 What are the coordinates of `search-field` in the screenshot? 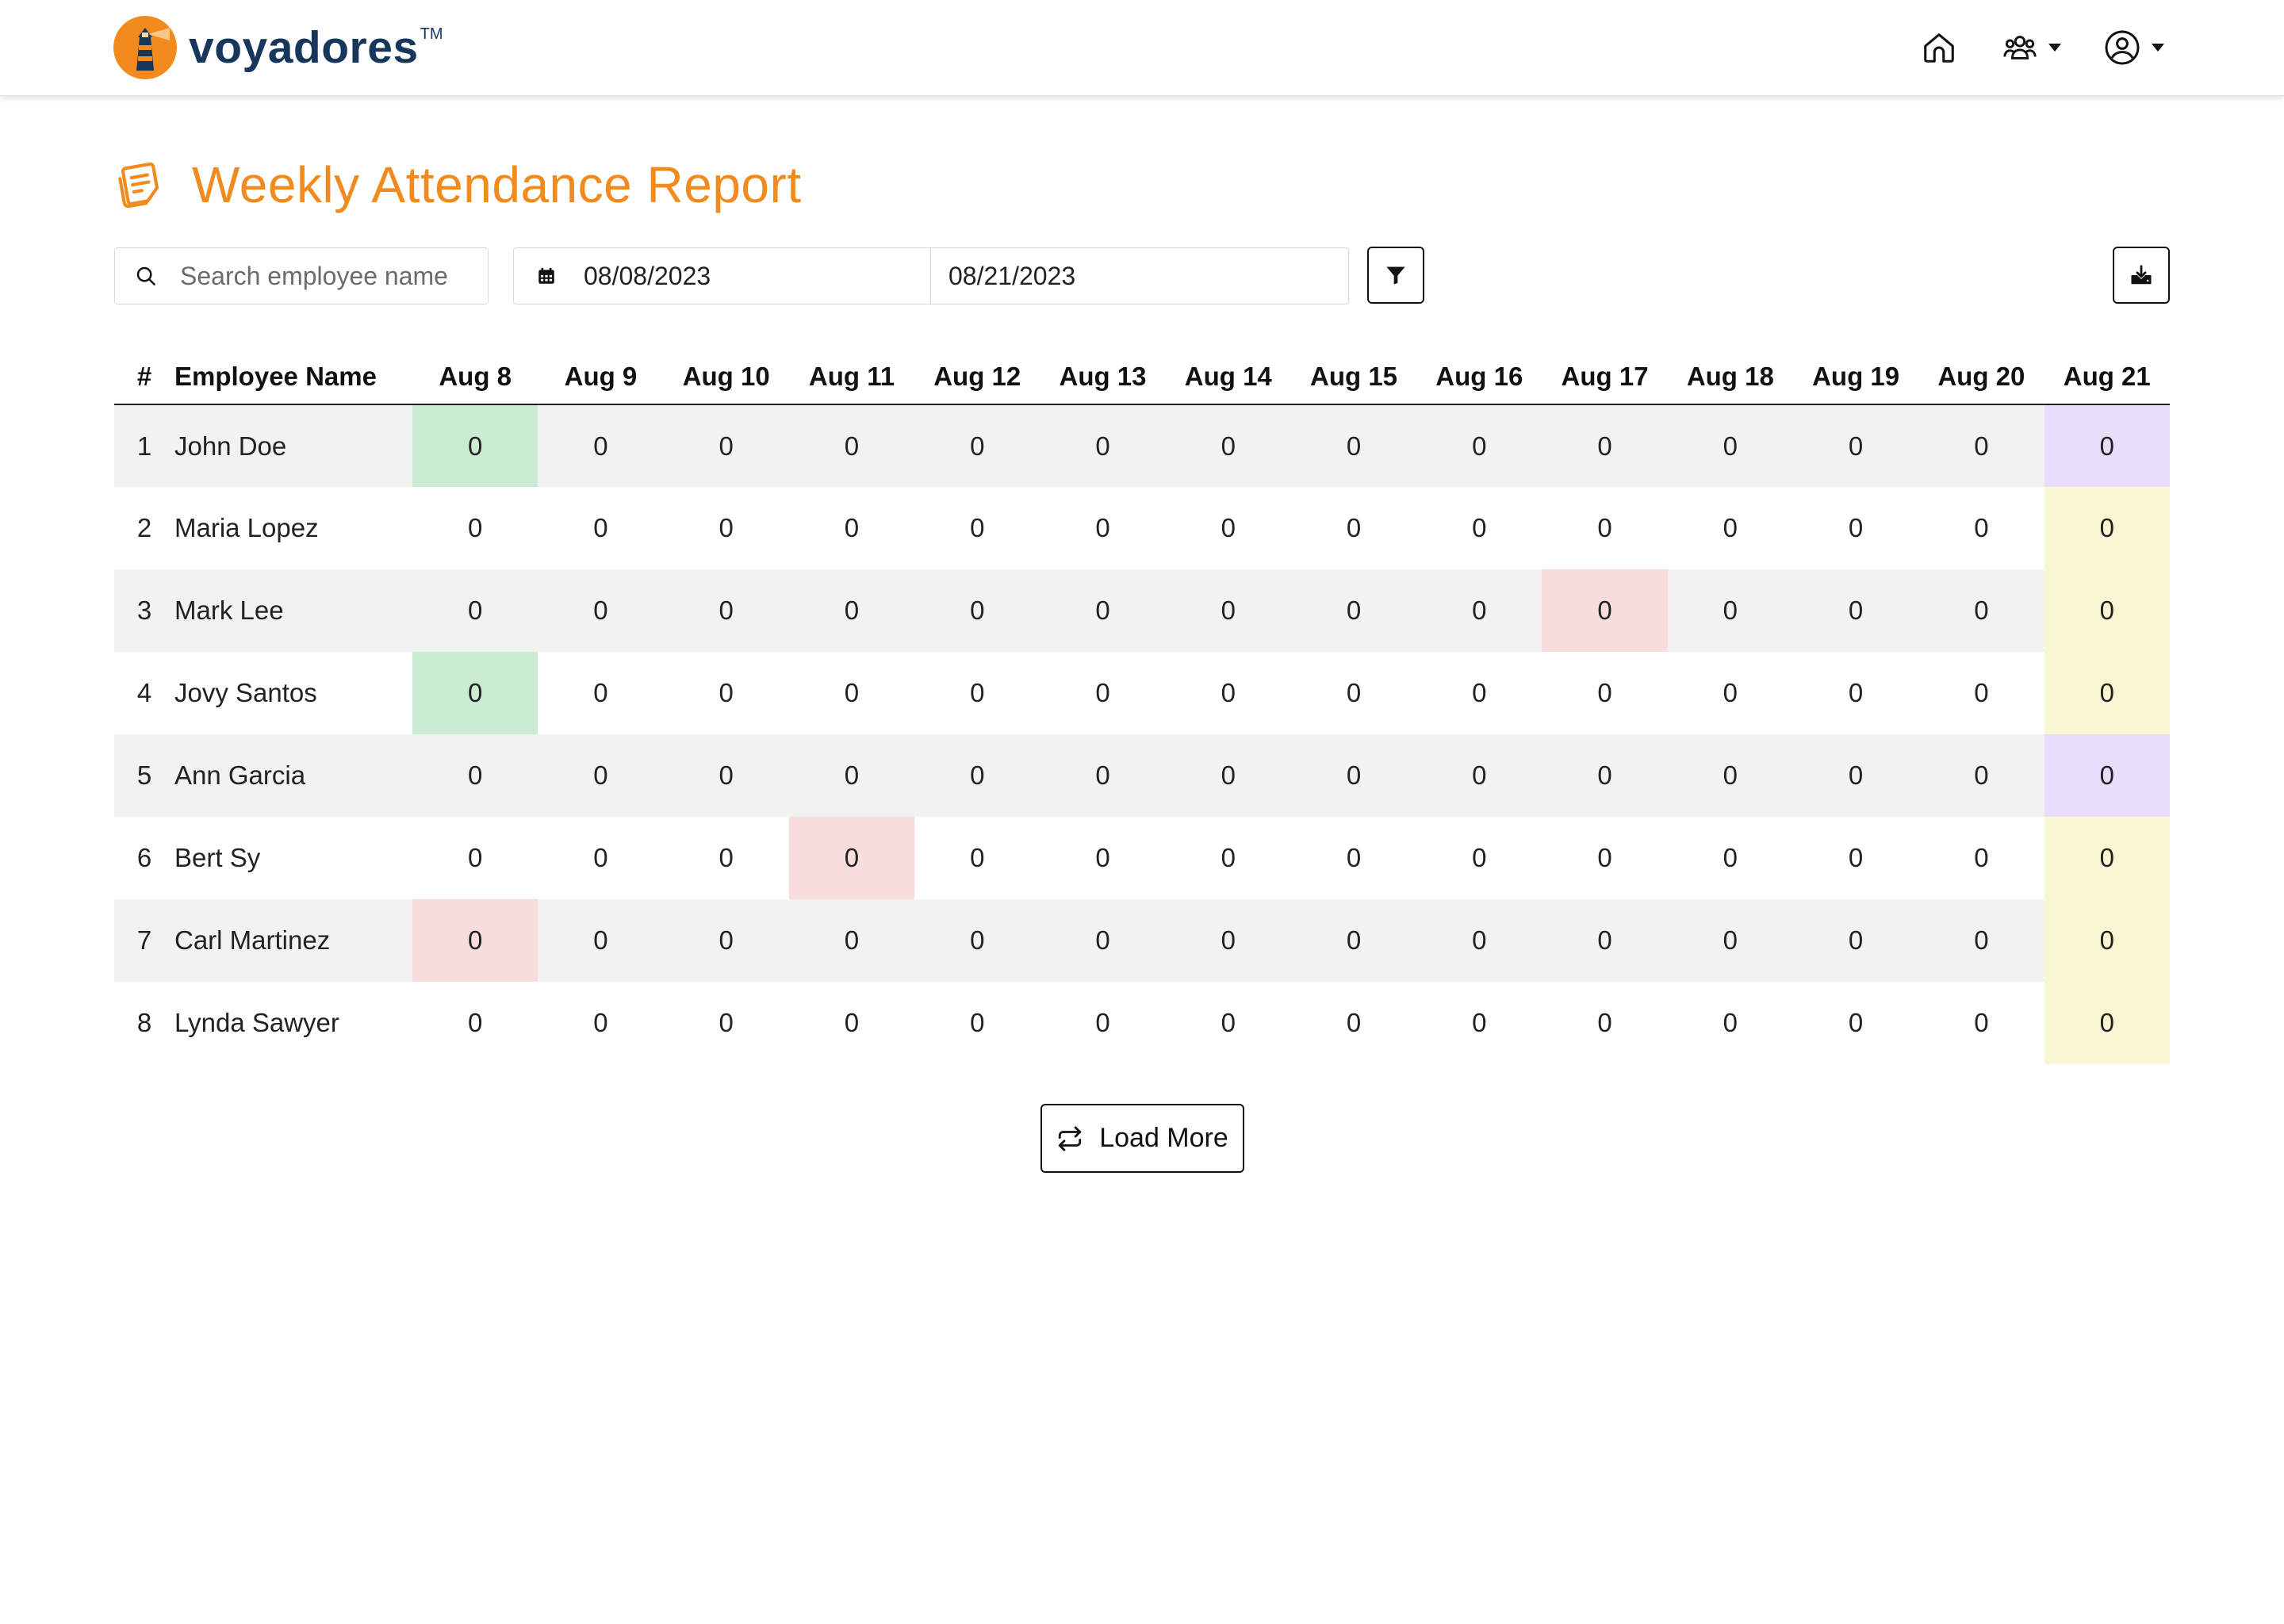 It's located at (301, 275).